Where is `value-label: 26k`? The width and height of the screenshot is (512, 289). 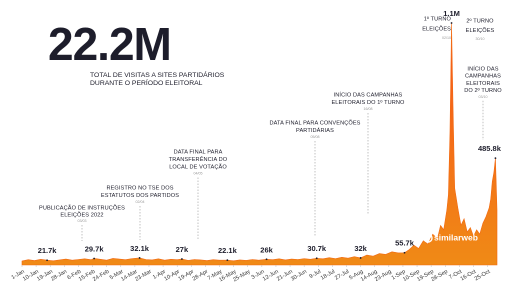 value-label: 26k is located at coordinates (266, 249).